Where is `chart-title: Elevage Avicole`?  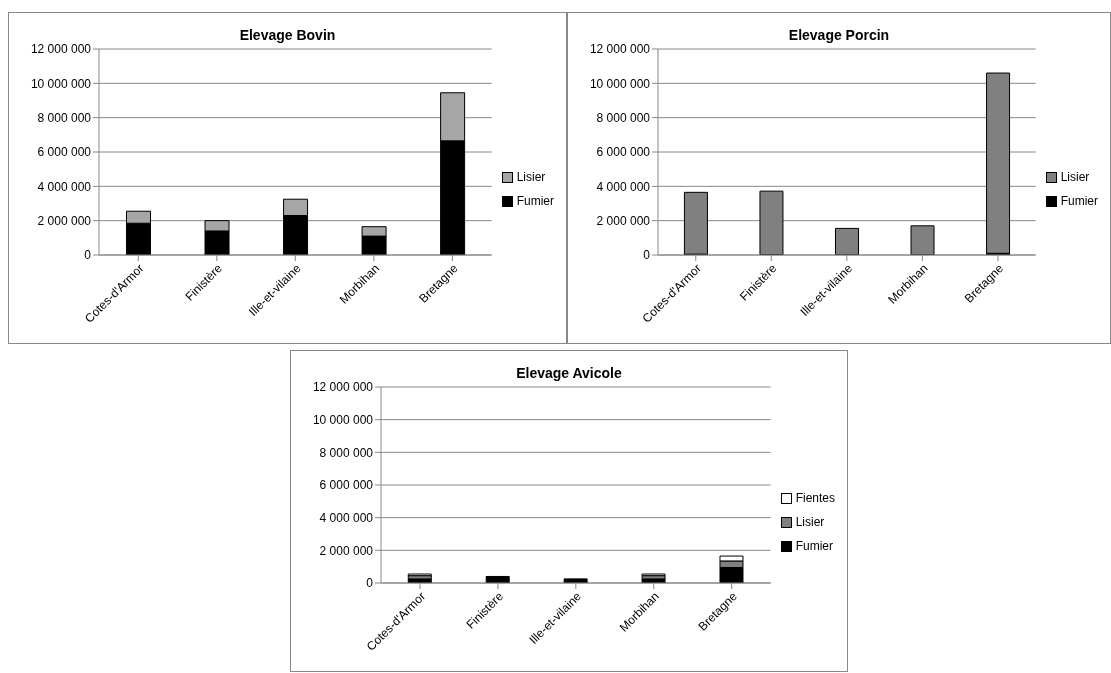
chart-title: Elevage Avicole is located at coordinates (569, 373).